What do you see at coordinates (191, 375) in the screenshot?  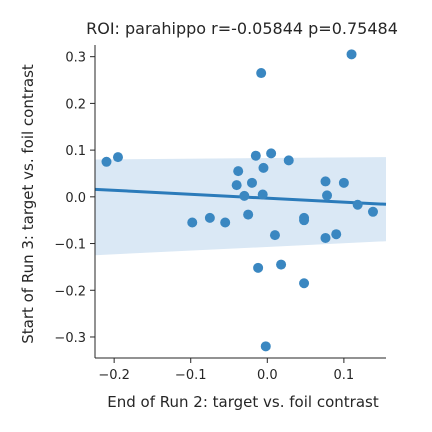 I see `x-tick-label-1: −0.1` at bounding box center [191, 375].